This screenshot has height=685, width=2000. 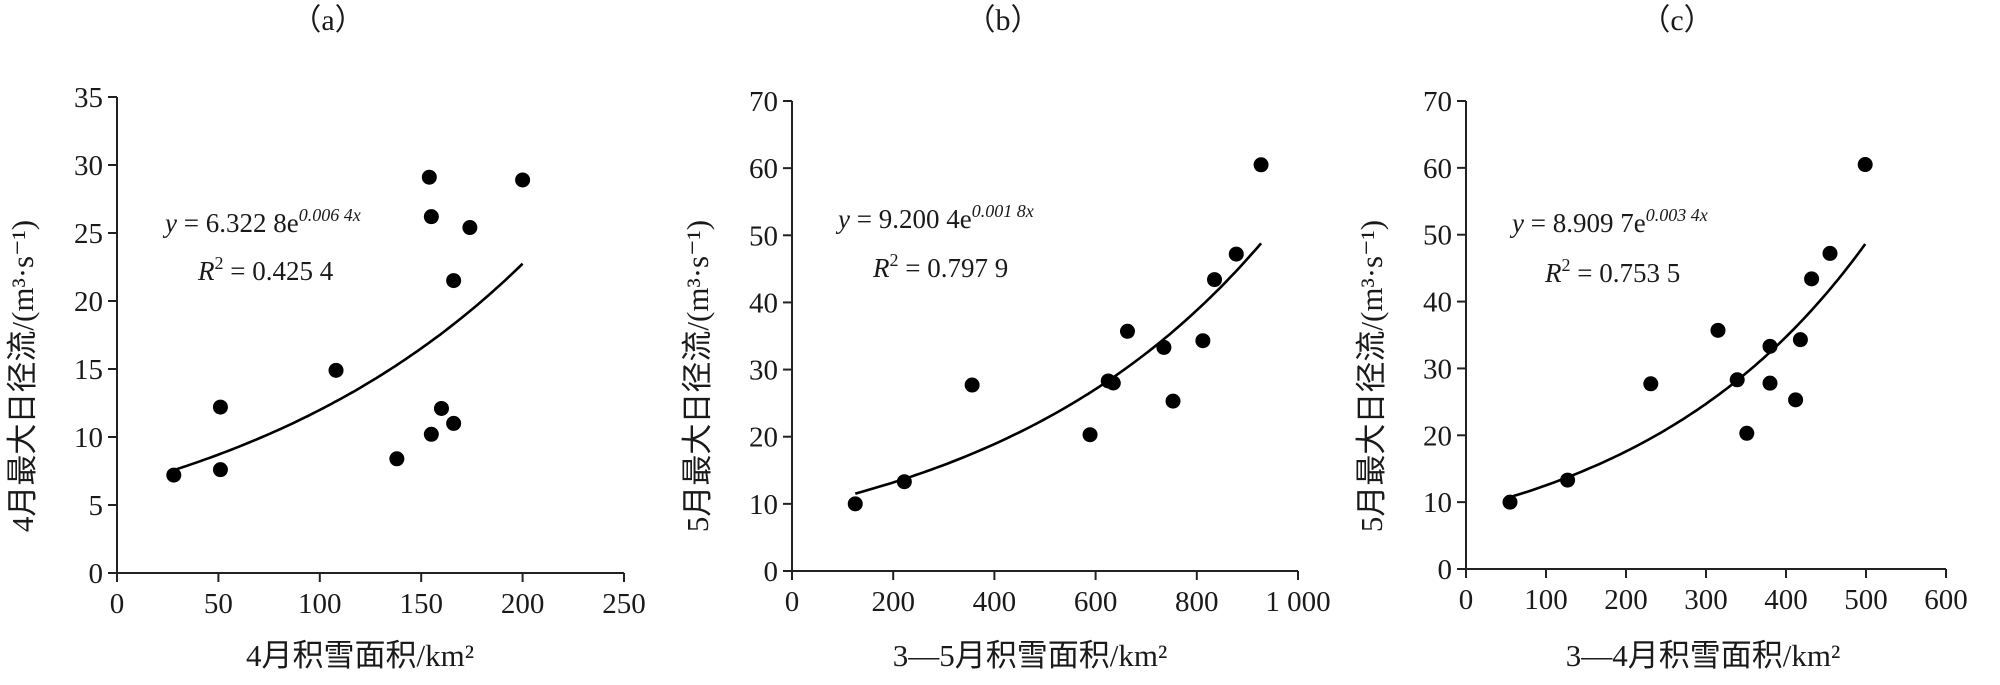 What do you see at coordinates (279, 271) in the screenshot?
I see `panel-a-r2-value: = 0.425 4` at bounding box center [279, 271].